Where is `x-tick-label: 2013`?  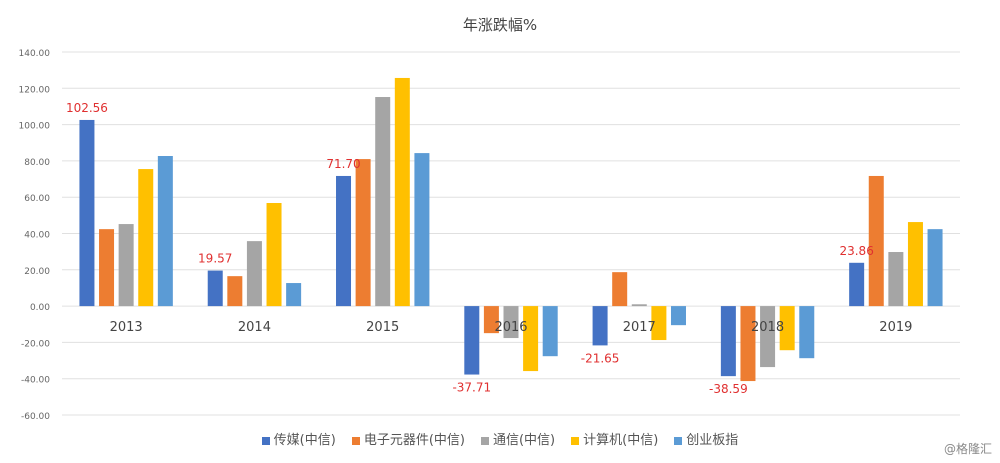 x-tick-label: 2013 is located at coordinates (126, 327).